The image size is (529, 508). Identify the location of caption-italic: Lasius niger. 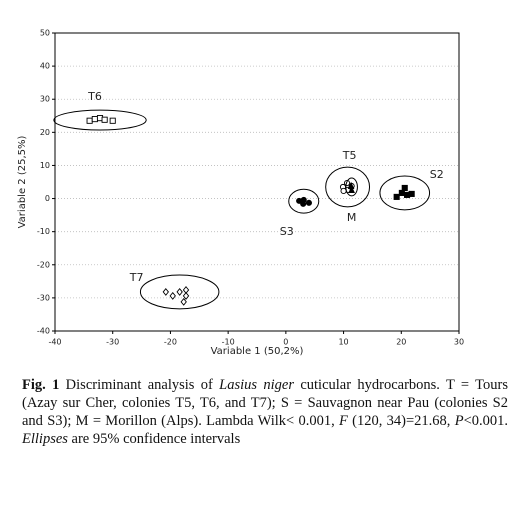
(256, 385).